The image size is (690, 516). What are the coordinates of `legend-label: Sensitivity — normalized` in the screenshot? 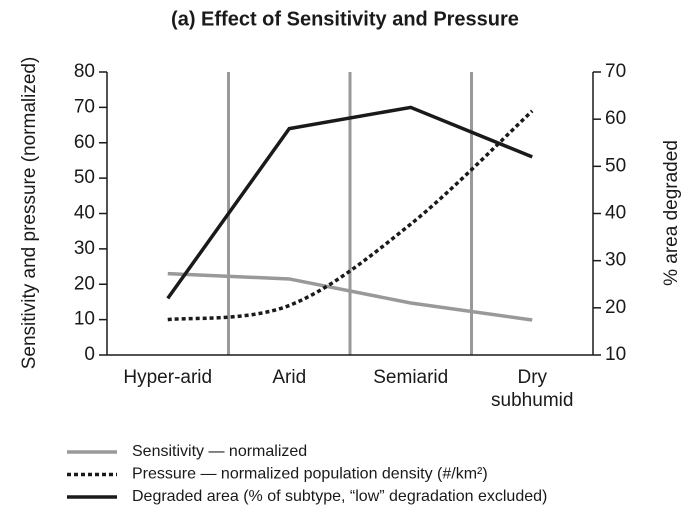 It's located at (219, 451).